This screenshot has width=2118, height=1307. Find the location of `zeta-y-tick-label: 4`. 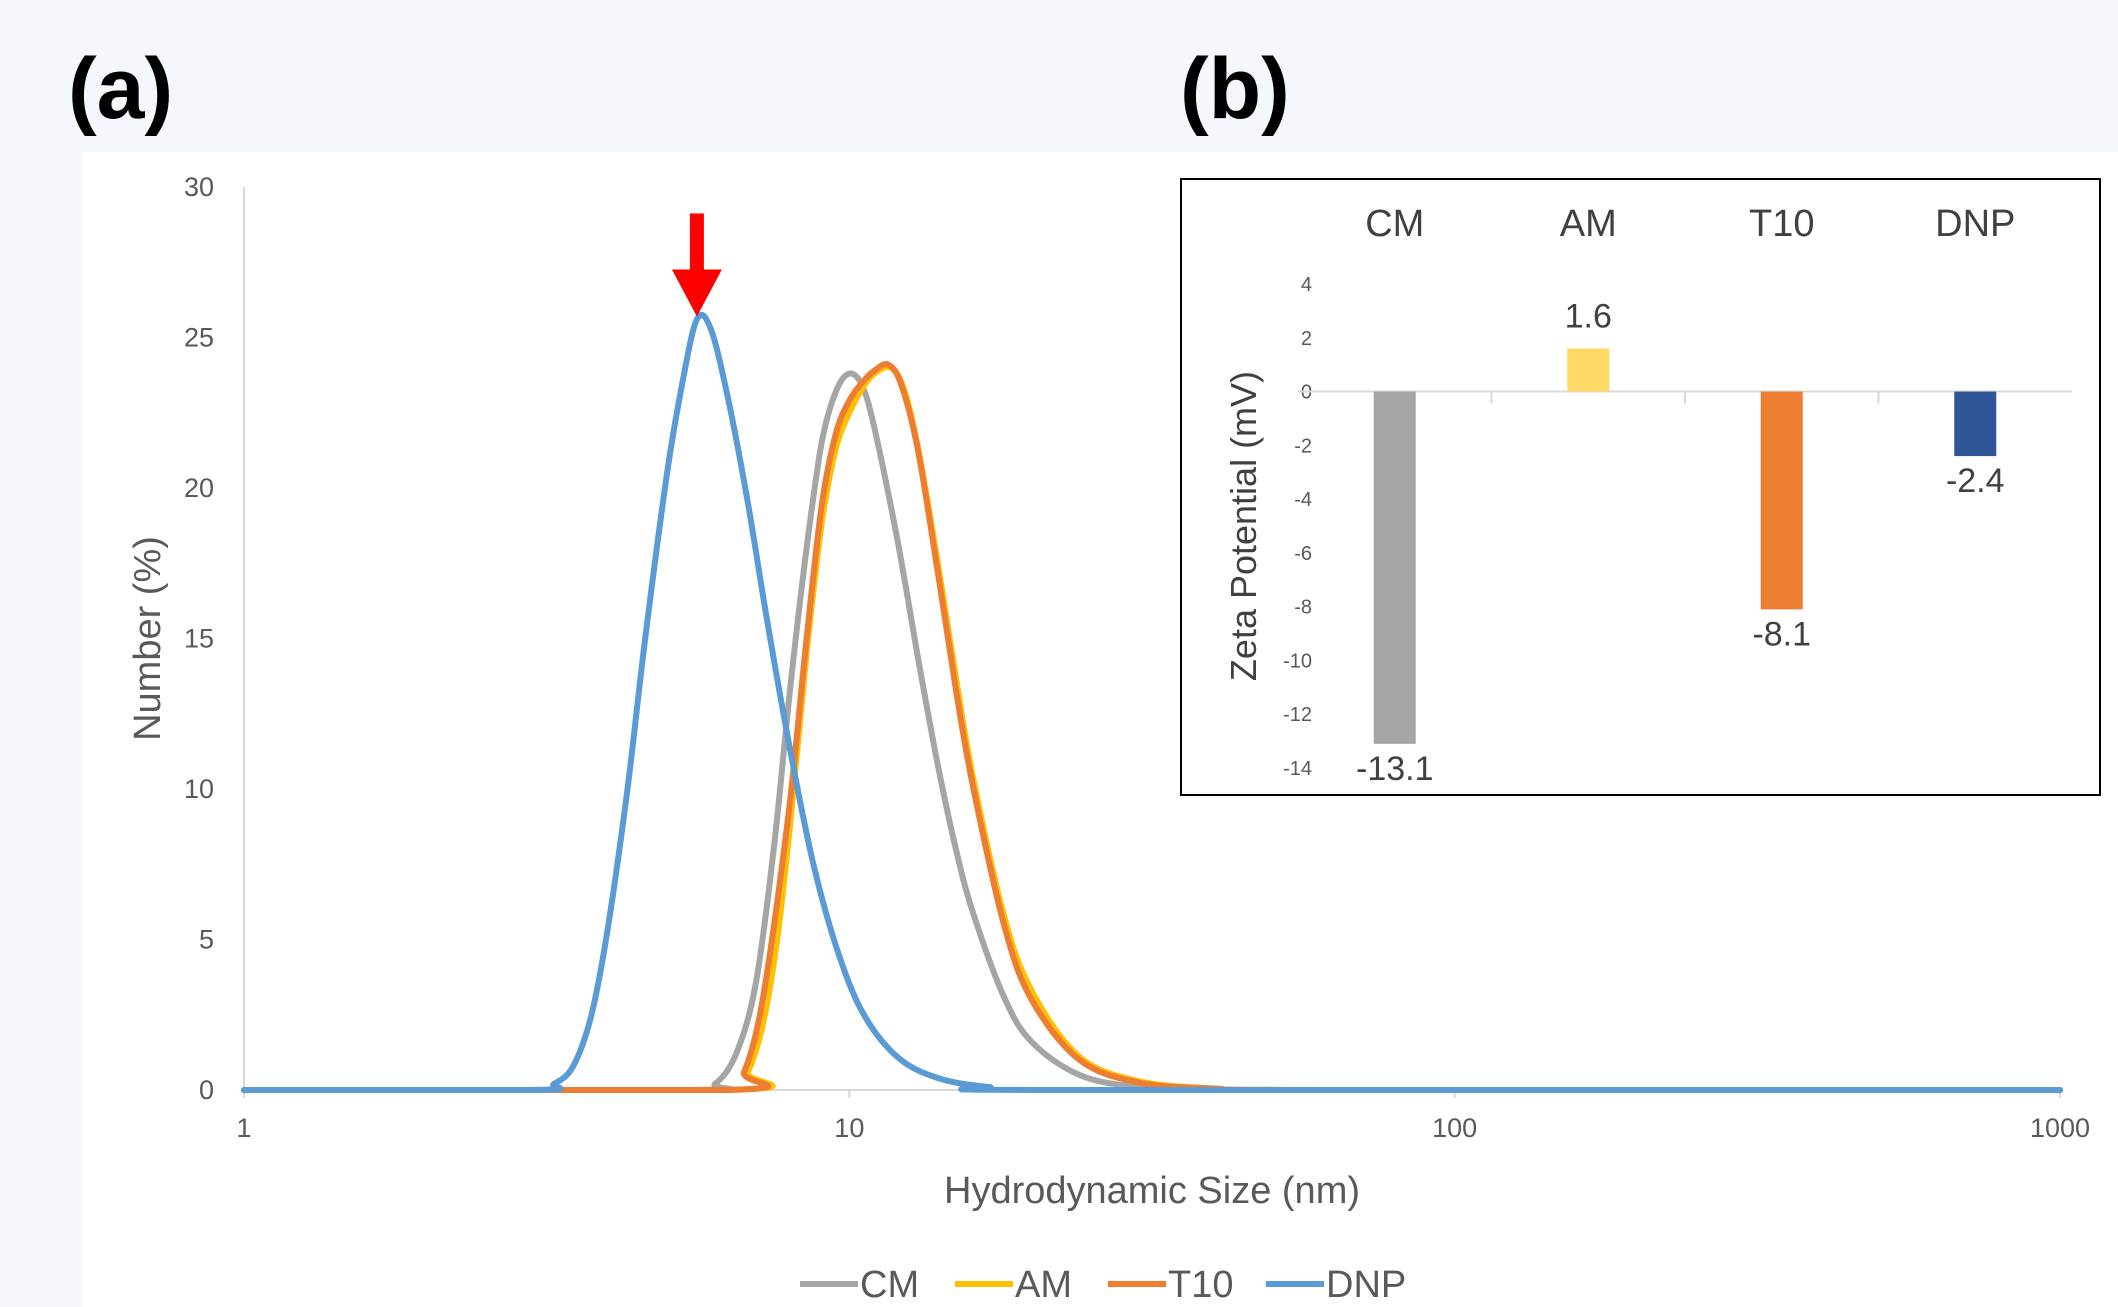

zeta-y-tick-label: 4 is located at coordinates (1306, 285).